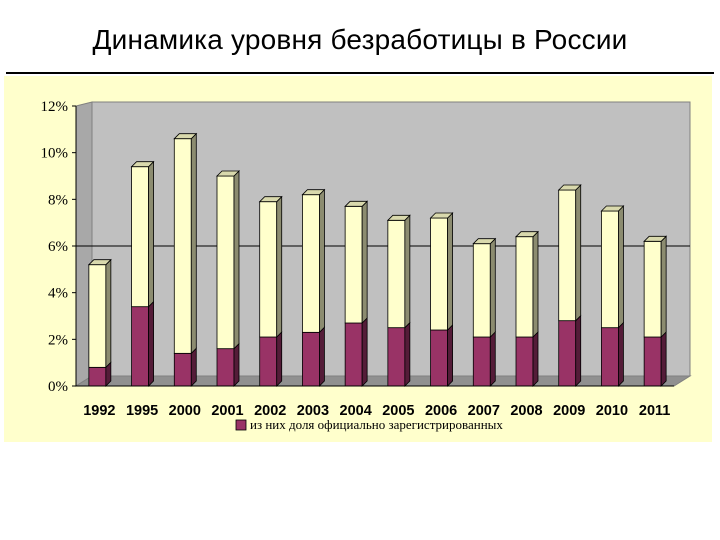 This screenshot has width=720, height=540. What do you see at coordinates (268, 269) in the screenshot?
I see `bar-total-2002` at bounding box center [268, 269].